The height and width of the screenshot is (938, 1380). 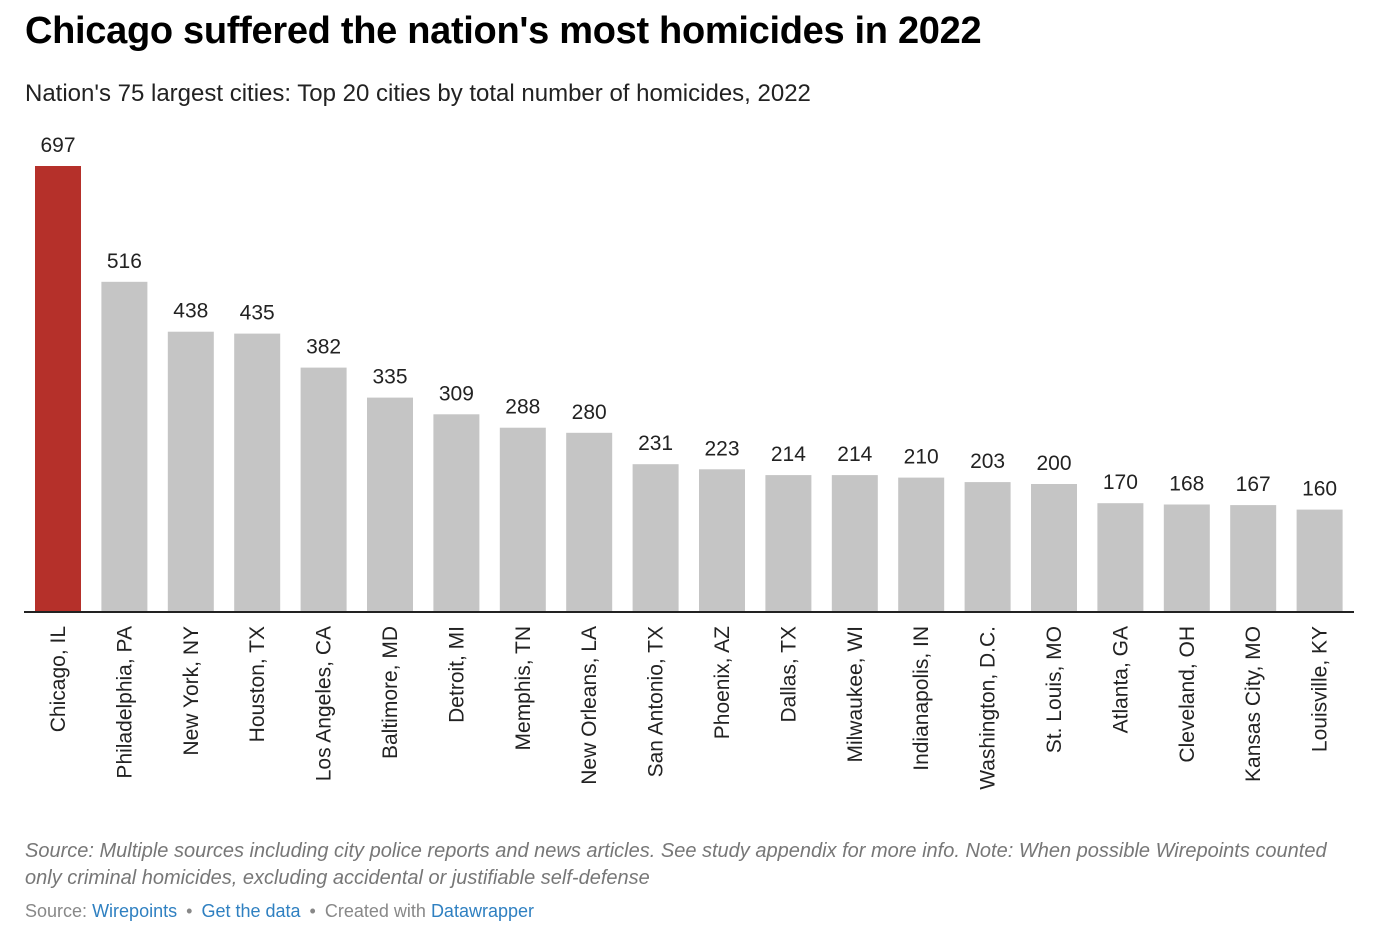 I want to click on value-label-19: 160, so click(x=1319, y=489).